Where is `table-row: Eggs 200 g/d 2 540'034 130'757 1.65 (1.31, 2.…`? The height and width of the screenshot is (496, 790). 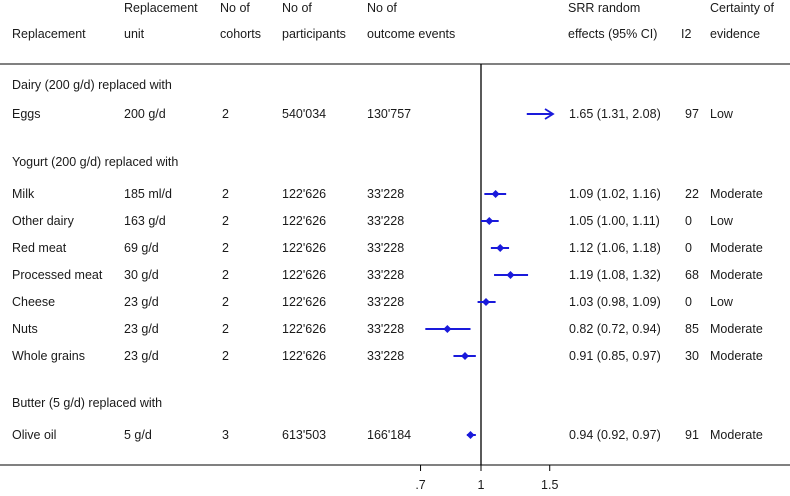
table-row: Eggs 200 g/d 2 540'034 130'757 1.65 (1.31, 2.… is located at coordinates (373, 114).